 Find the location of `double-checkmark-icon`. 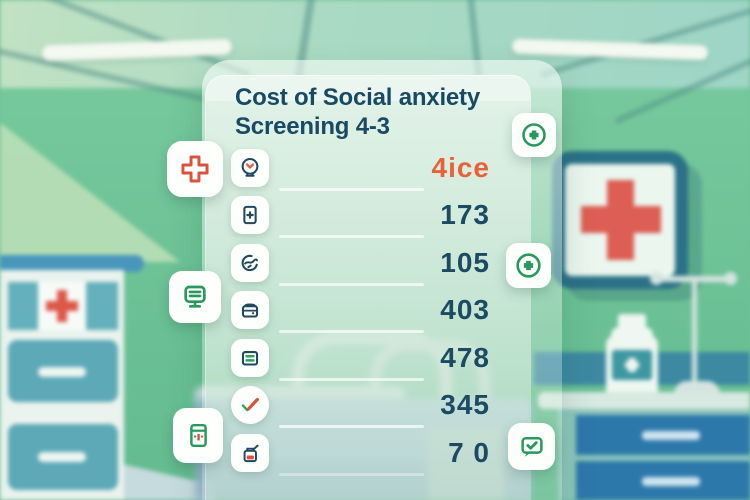

double-checkmark-icon is located at coordinates (250, 404).